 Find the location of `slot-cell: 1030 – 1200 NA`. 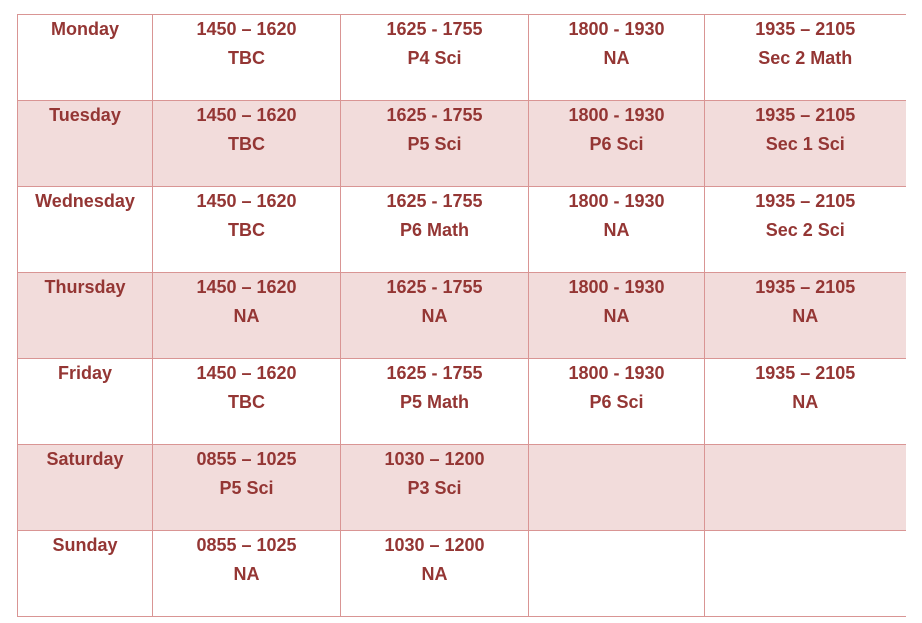

slot-cell: 1030 – 1200 NA is located at coordinates (434, 573).